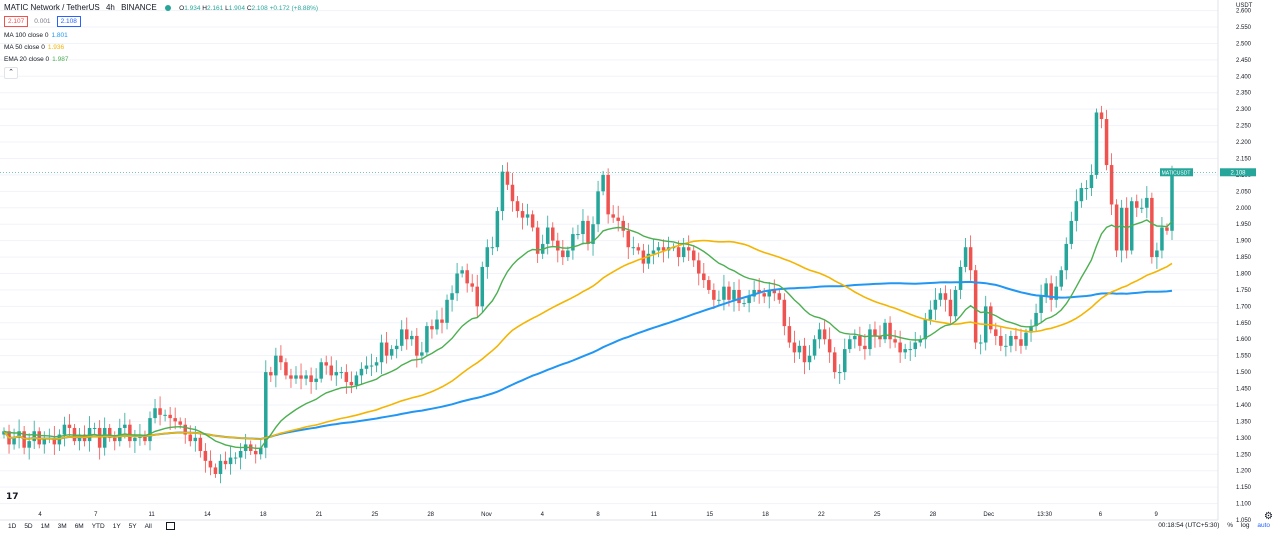 This screenshot has height=537, width=1280. I want to click on exchange-label: BINANCE, so click(139, 7).